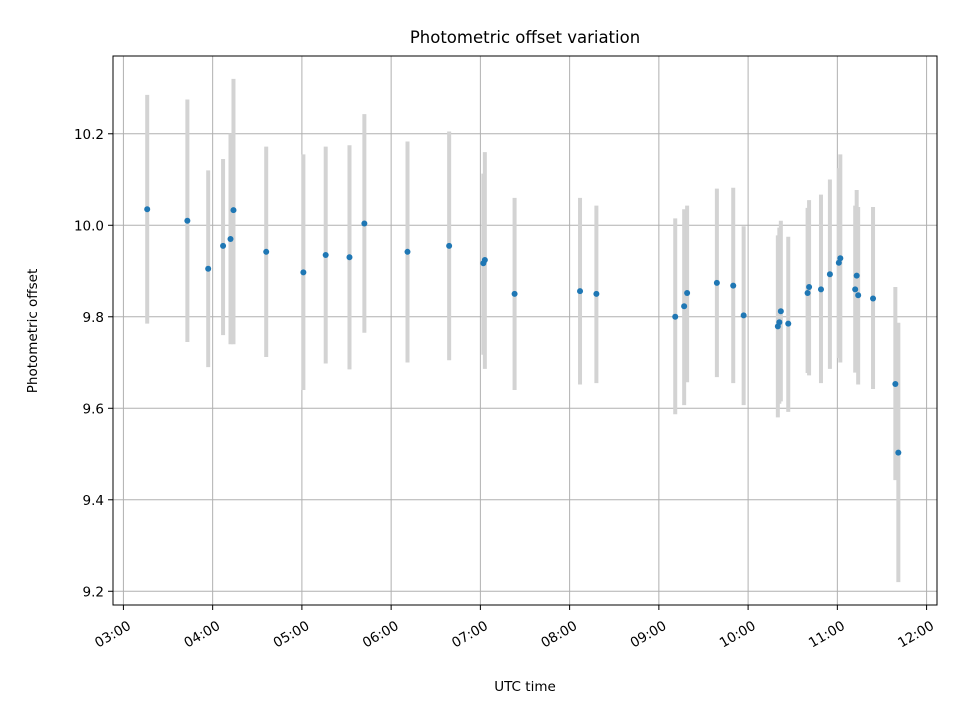  Describe the element at coordinates (525, 37) in the screenshot. I see `chart-title: Photometric offset variation` at that location.